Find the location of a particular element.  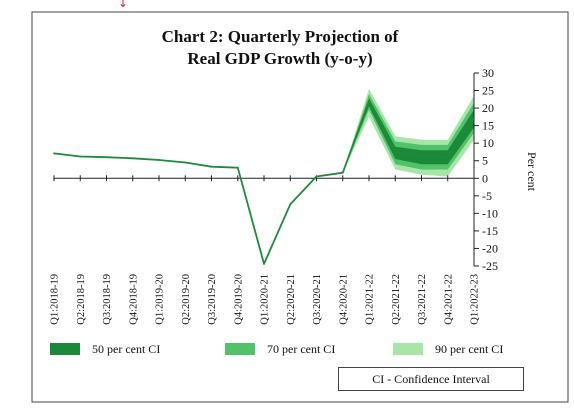

ci-note: CI - Confidence Interval is located at coordinates (431, 379).